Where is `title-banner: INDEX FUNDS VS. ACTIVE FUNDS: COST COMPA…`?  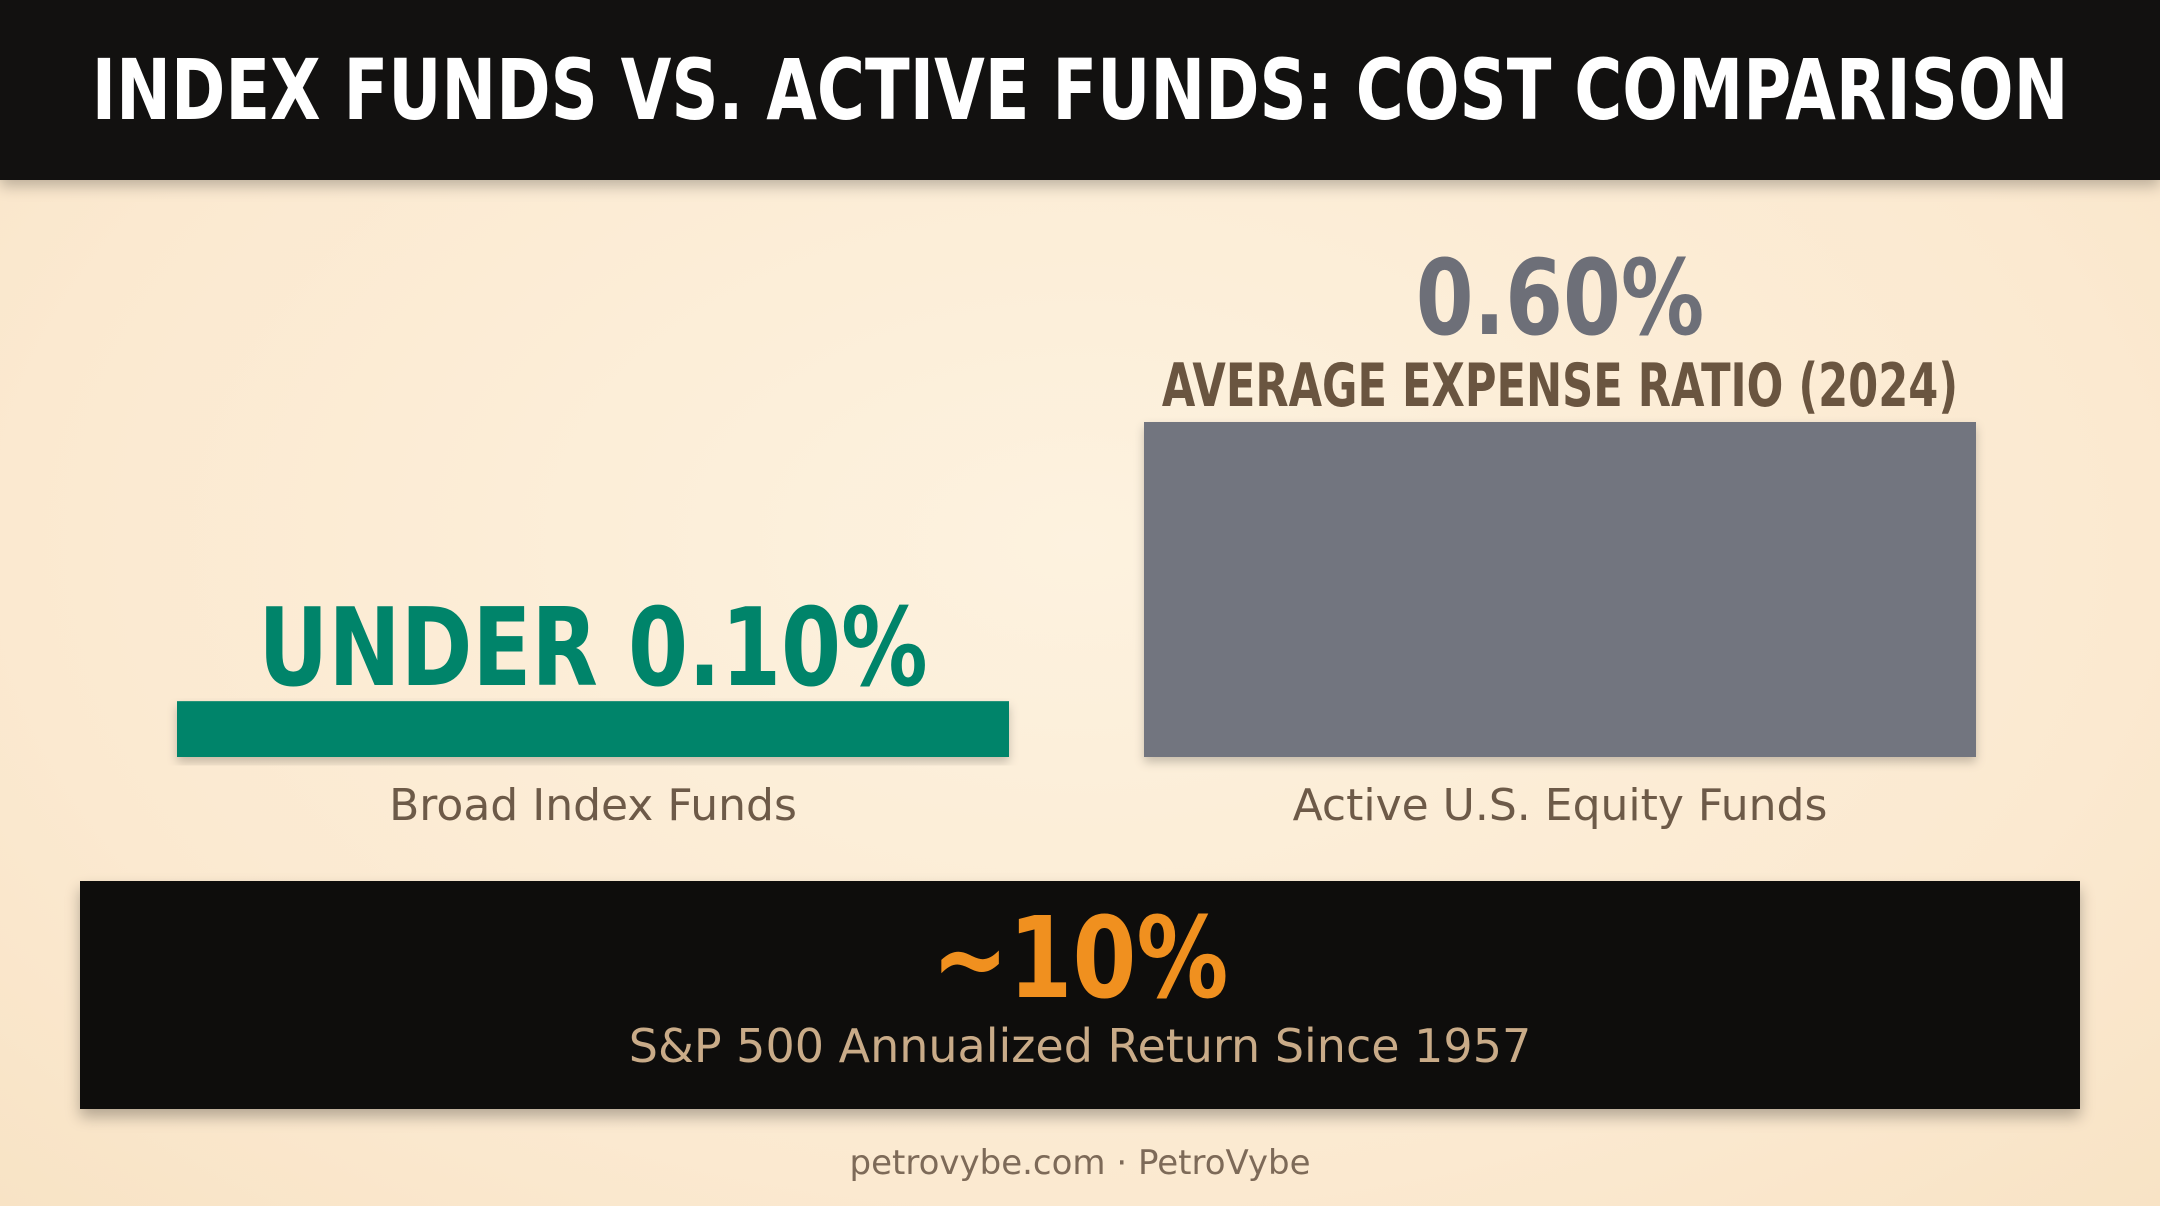 title-banner: INDEX FUNDS VS. ACTIVE FUNDS: COST COMPA… is located at coordinates (1080, 90).